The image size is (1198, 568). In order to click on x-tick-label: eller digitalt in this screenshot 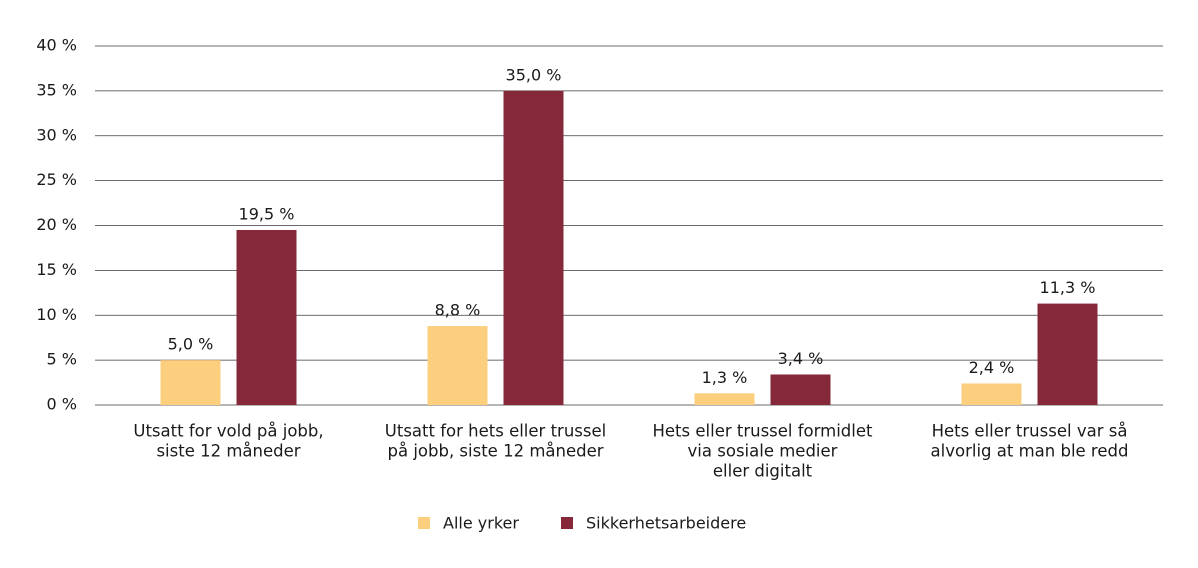, I will do `click(763, 471)`.